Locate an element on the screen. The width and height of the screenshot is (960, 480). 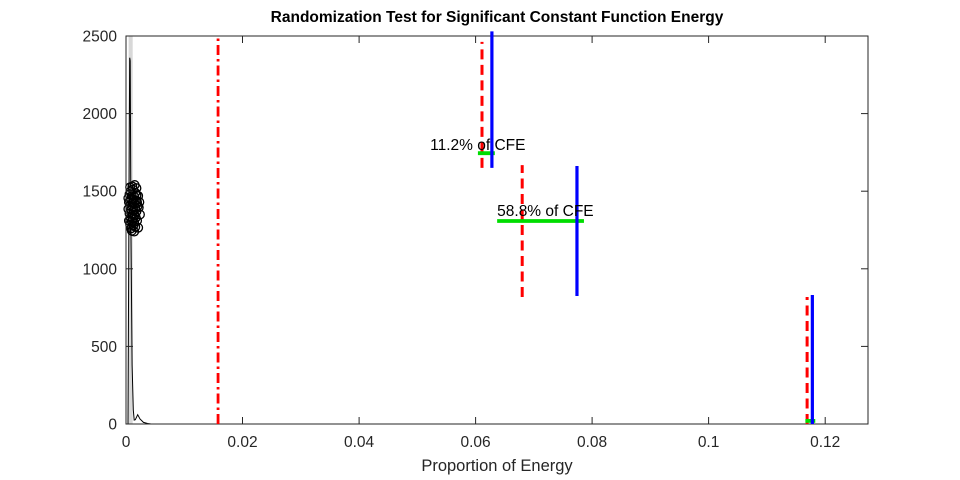
y-tick-label: 1000 is located at coordinates (100, 269).